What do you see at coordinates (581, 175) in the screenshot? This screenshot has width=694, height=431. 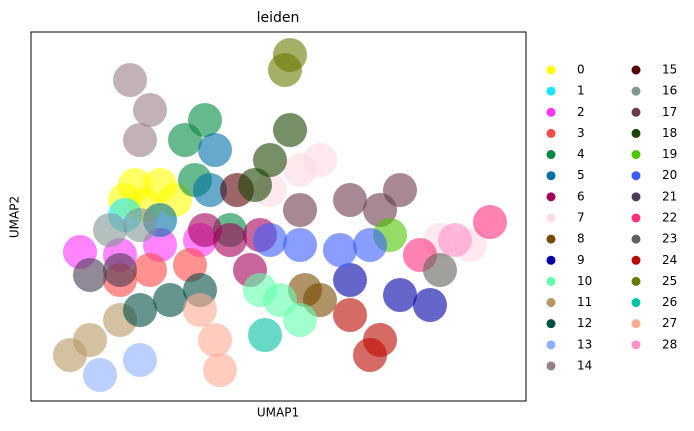 I see `legend-label: 5` at bounding box center [581, 175].